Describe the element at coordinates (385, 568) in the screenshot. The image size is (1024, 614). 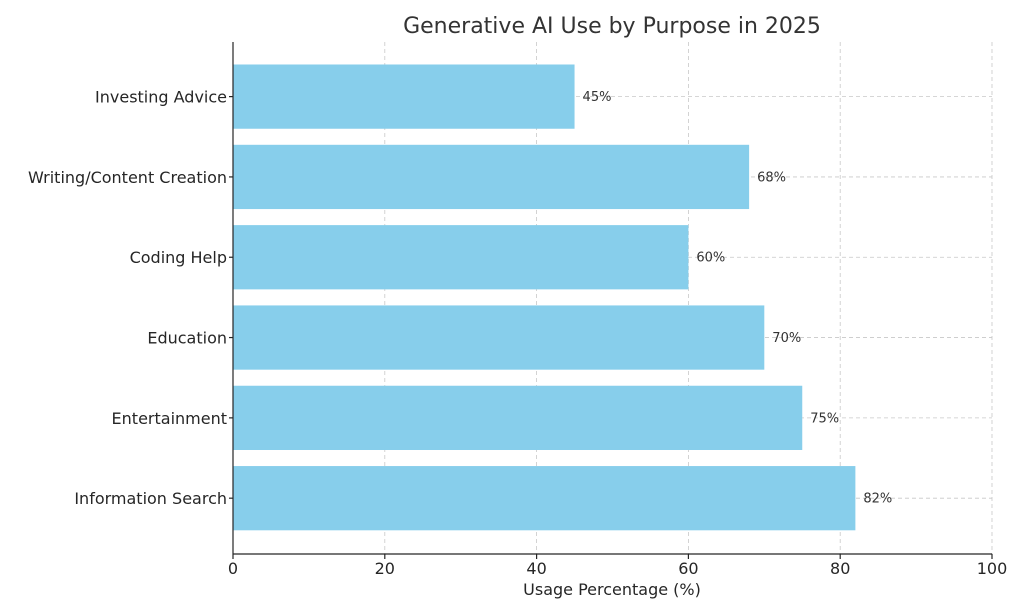
I see `x-tick-label: 20` at that location.